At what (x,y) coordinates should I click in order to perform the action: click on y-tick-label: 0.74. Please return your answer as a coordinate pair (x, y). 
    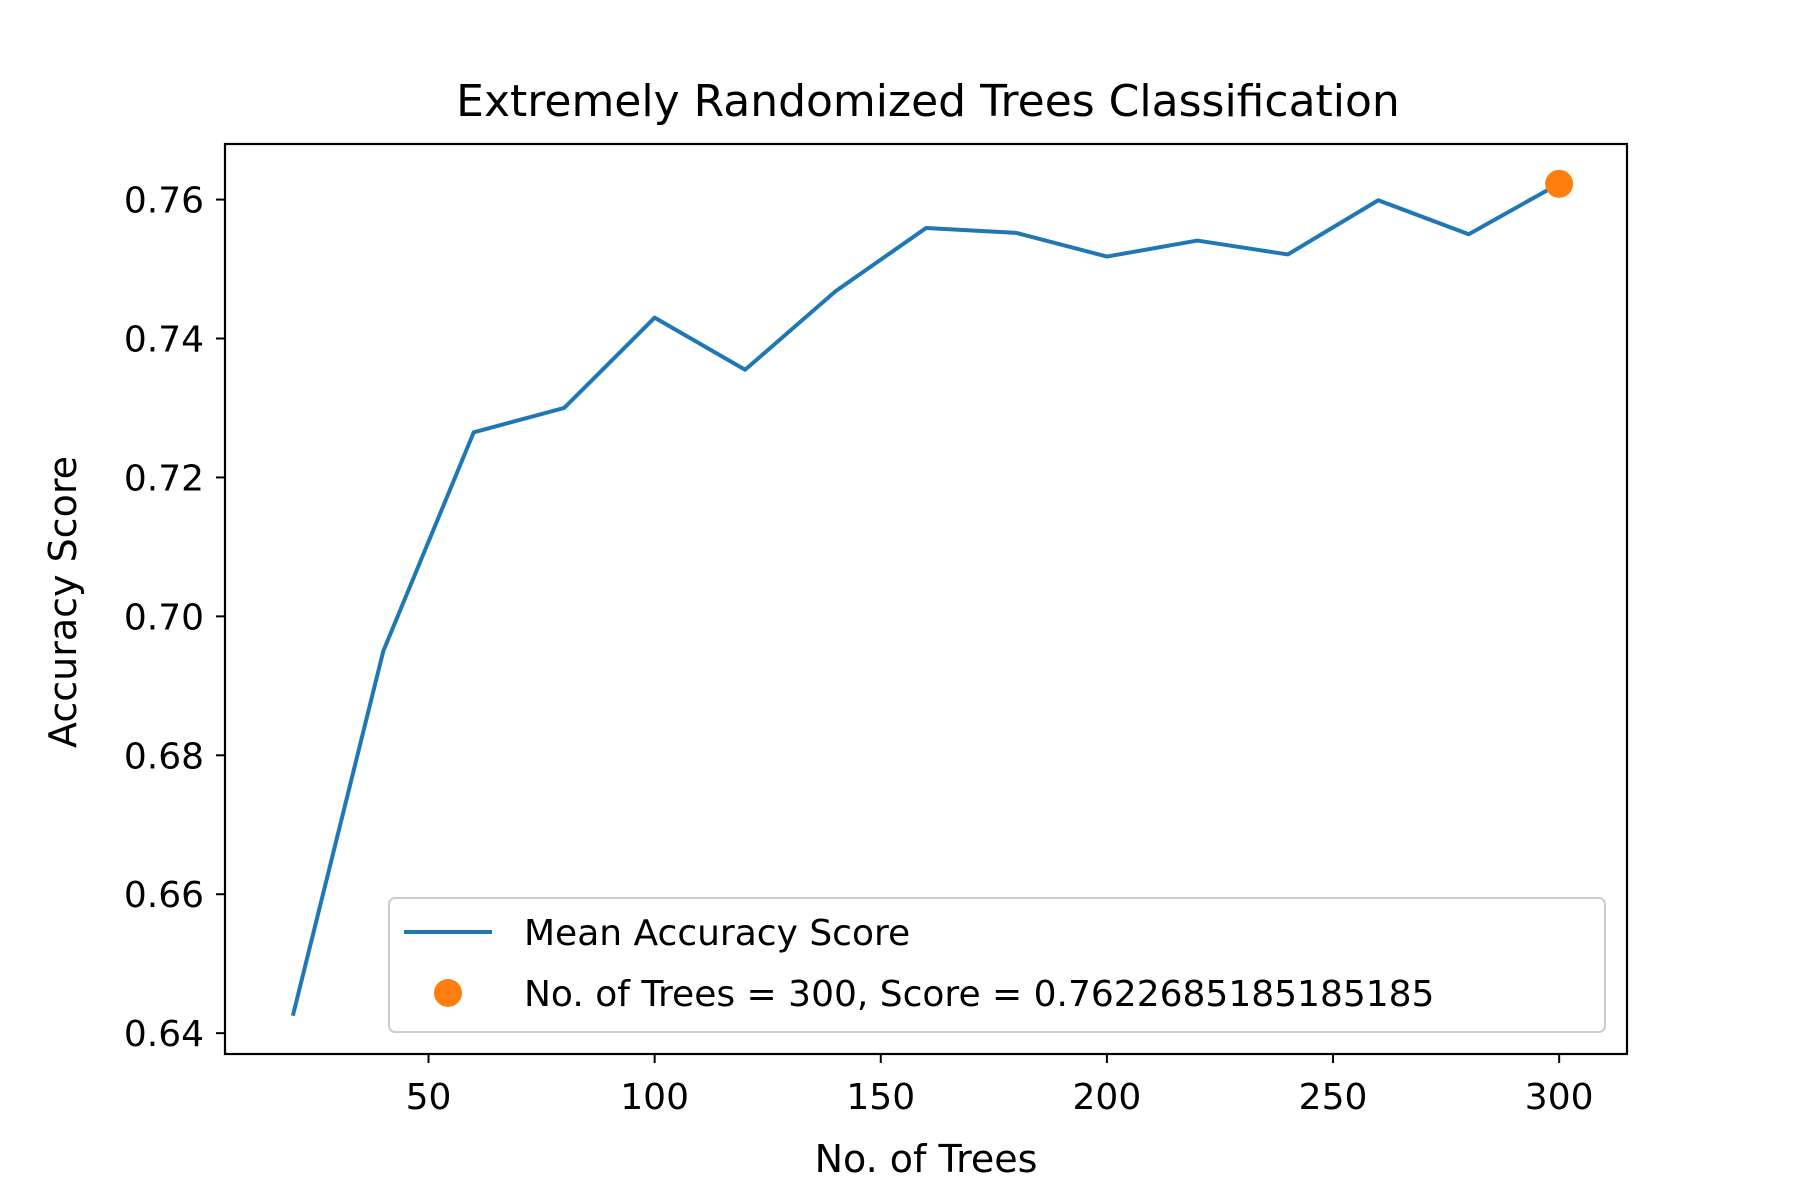
    Looking at the image, I should click on (164, 340).